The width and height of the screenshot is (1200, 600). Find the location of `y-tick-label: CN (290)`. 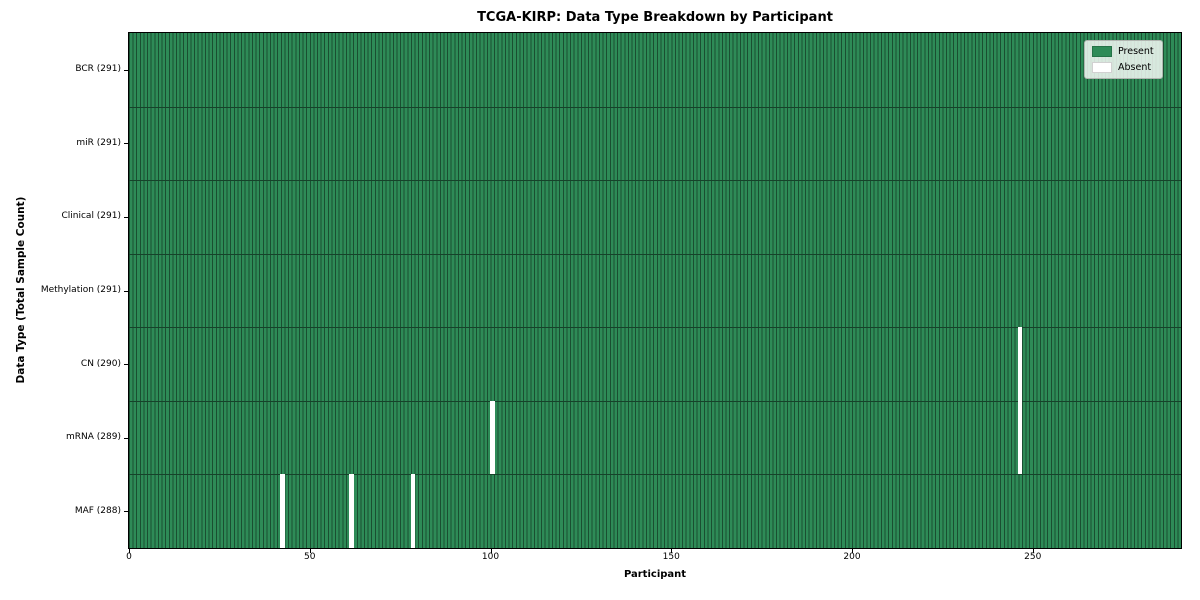

y-tick-label: CN (290) is located at coordinates (100, 363).